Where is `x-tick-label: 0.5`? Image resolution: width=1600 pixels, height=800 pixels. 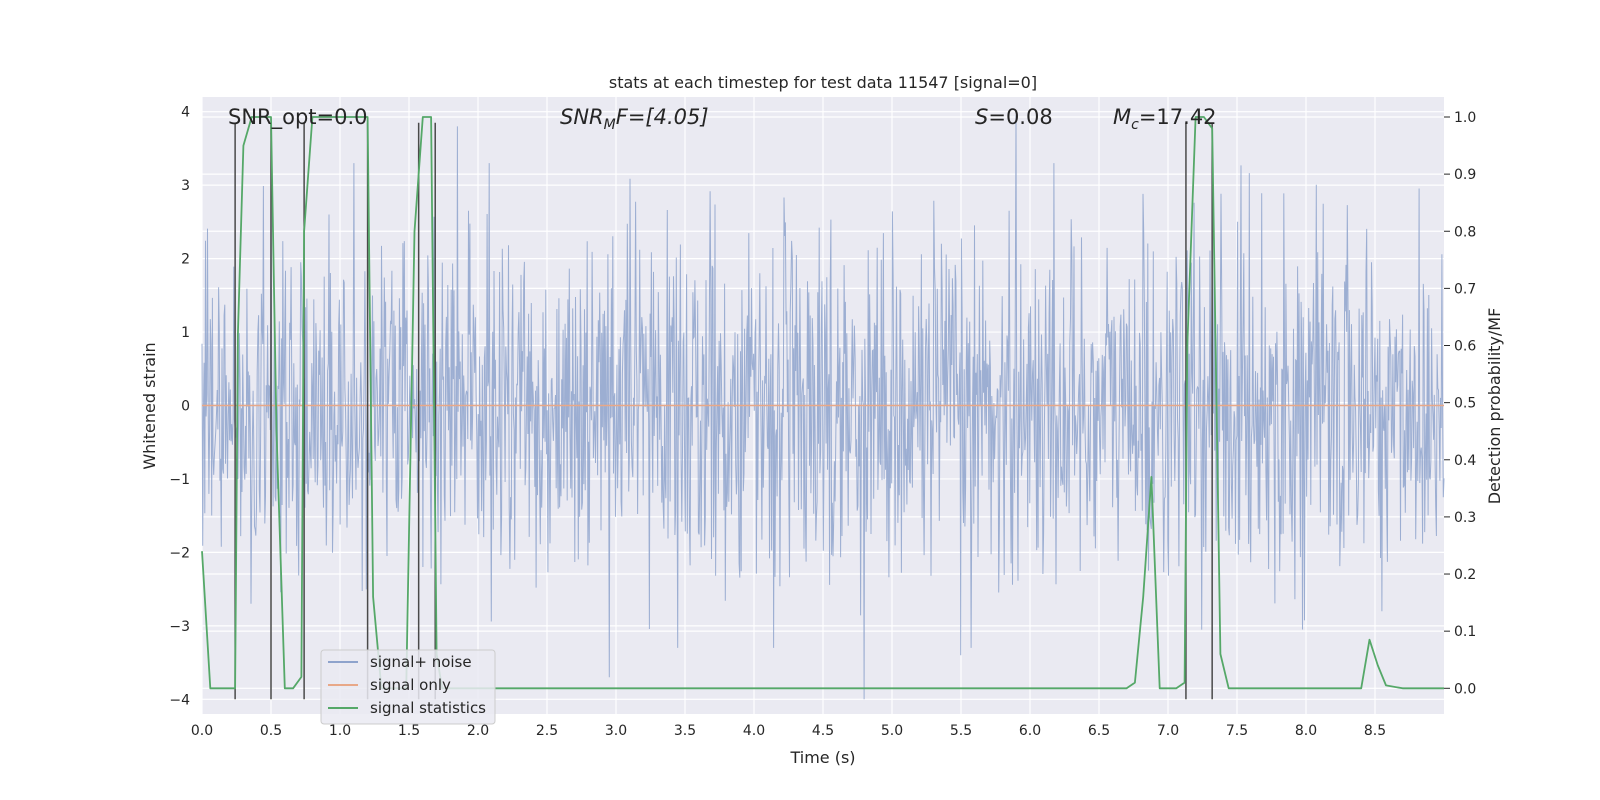
x-tick-label: 0.5 is located at coordinates (271, 731).